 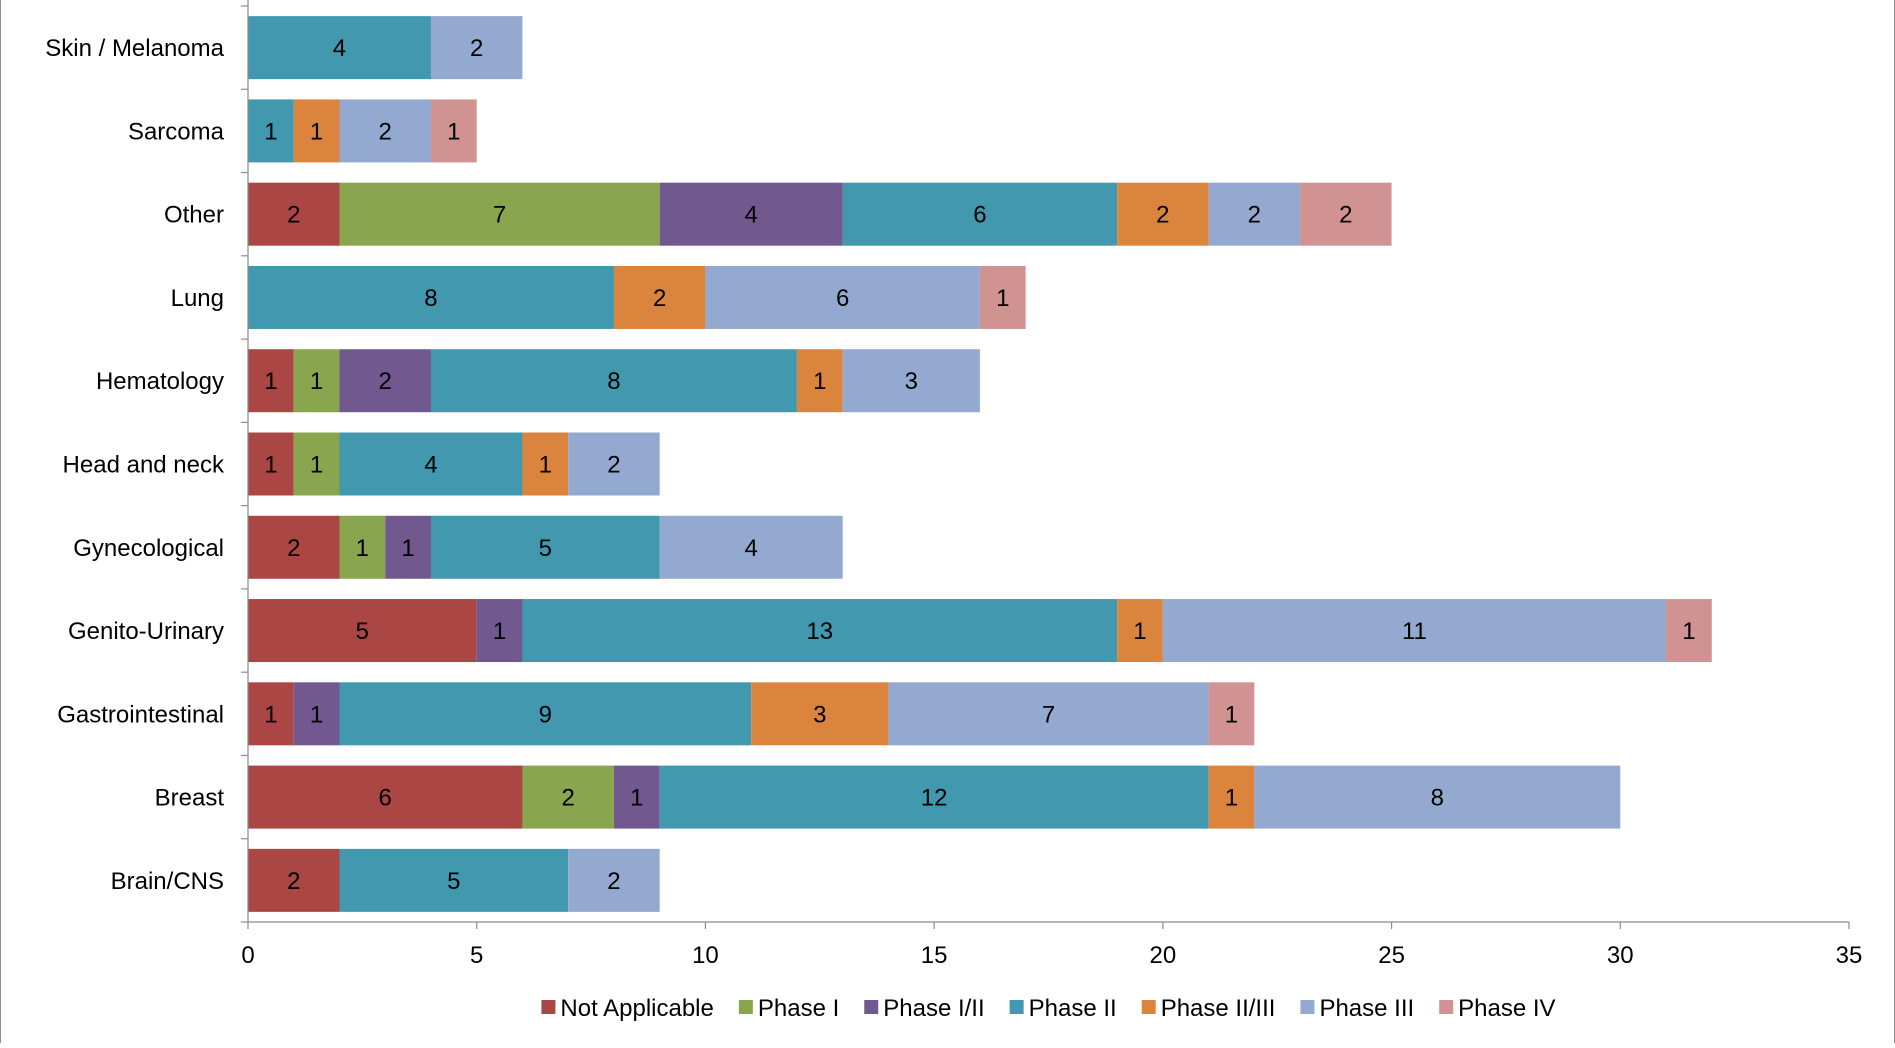 What do you see at coordinates (568, 797) in the screenshot?
I see `bar-breast-phase-i` at bounding box center [568, 797].